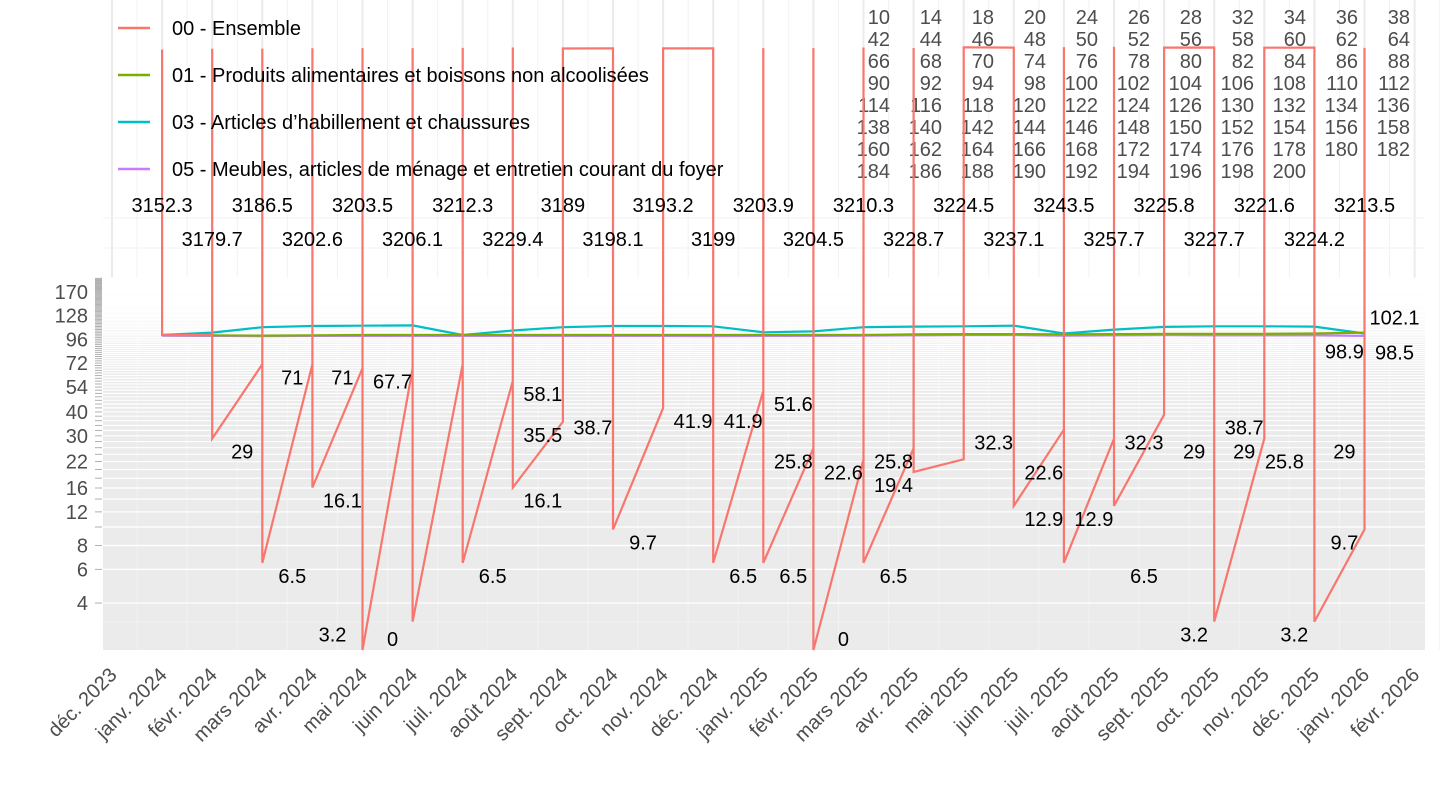 This screenshot has width=1440, height=810. What do you see at coordinates (612, 240) in the screenshot?
I see `data-label: 3198.1` at bounding box center [612, 240].